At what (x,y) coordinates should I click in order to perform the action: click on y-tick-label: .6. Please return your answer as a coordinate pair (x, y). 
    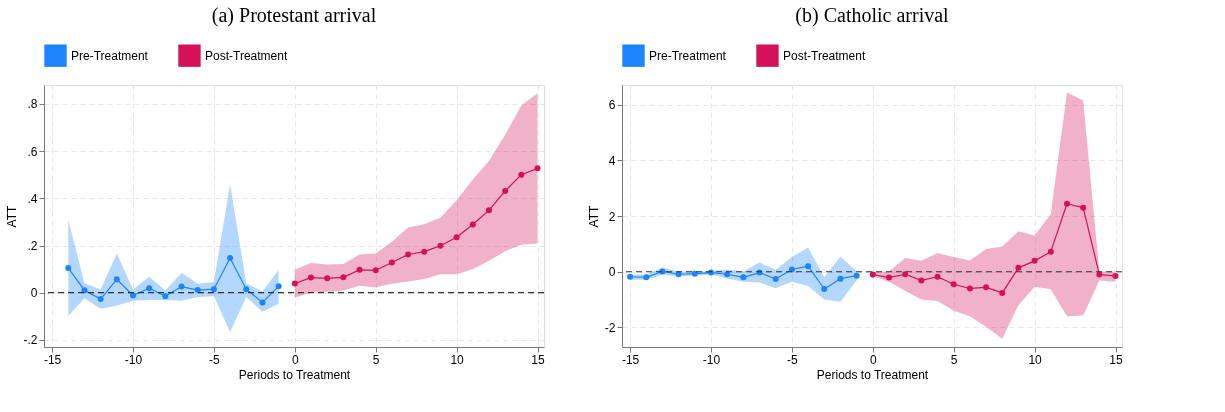
    Looking at the image, I should click on (32, 151).